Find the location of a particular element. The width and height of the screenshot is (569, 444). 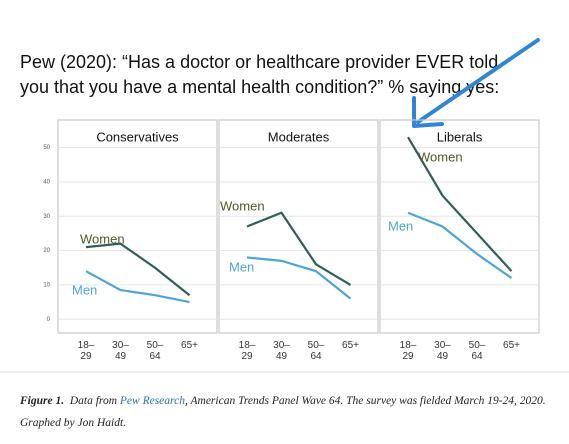

caption-label: Figure 1. is located at coordinates (42, 401).